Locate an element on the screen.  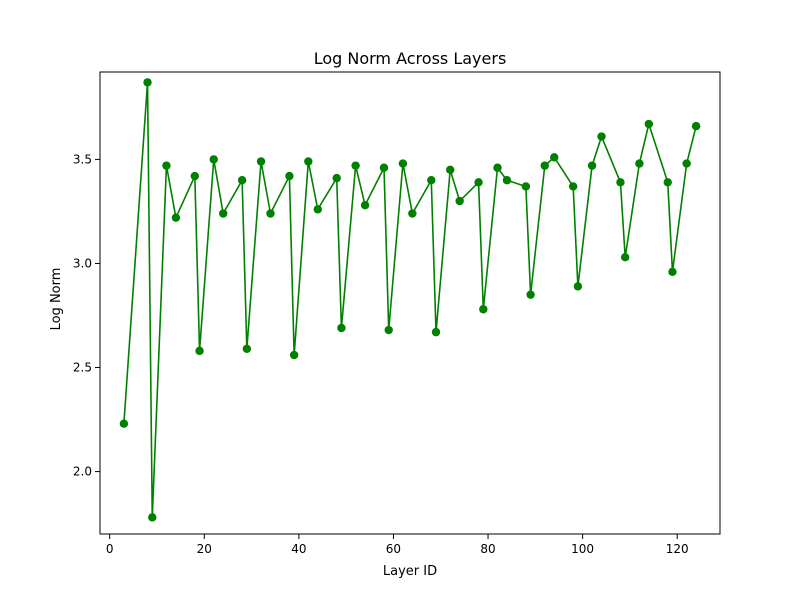
x-tick-label: 0 is located at coordinates (110, 549).